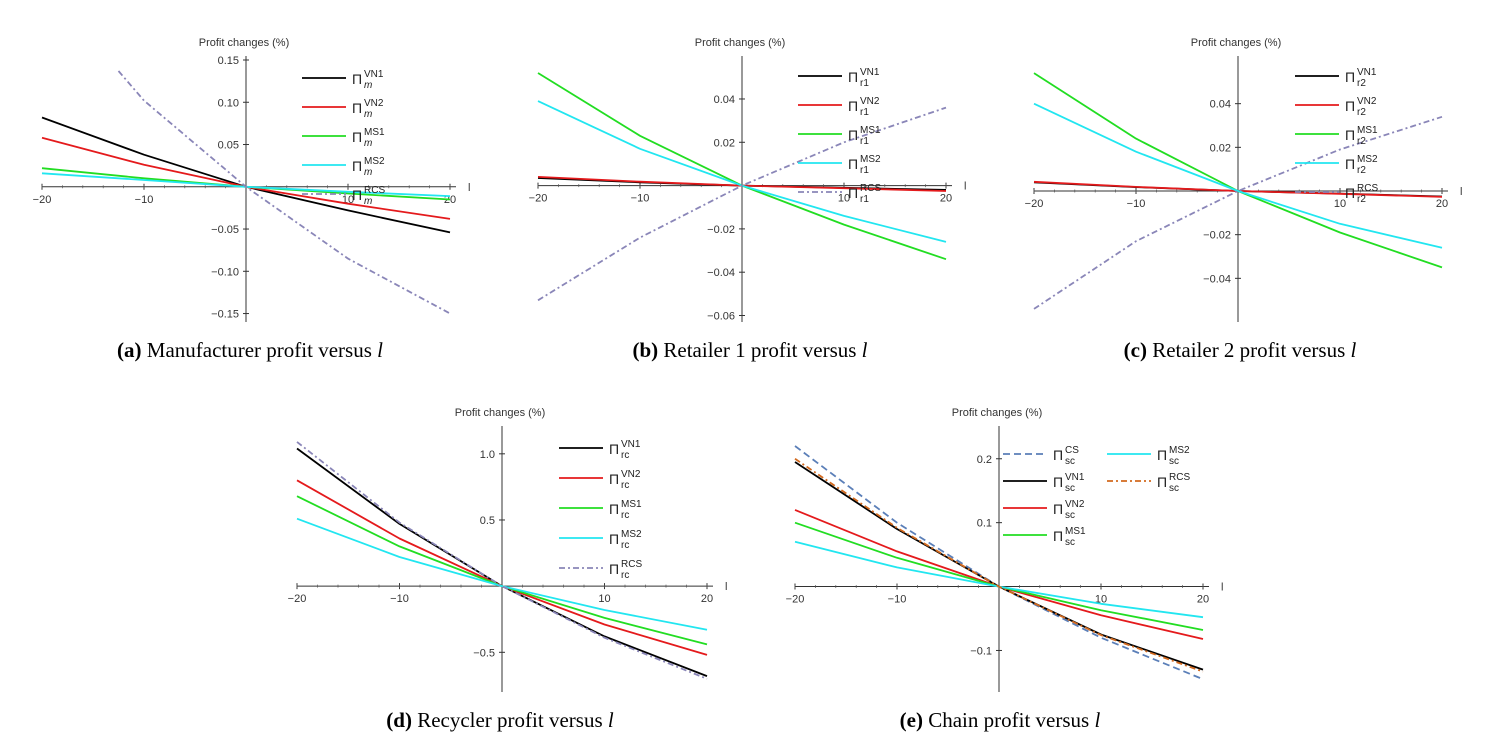 The image size is (1499, 755). Describe the element at coordinates (484, 653) in the screenshot. I see `y-tick-label: −0.5` at that location.